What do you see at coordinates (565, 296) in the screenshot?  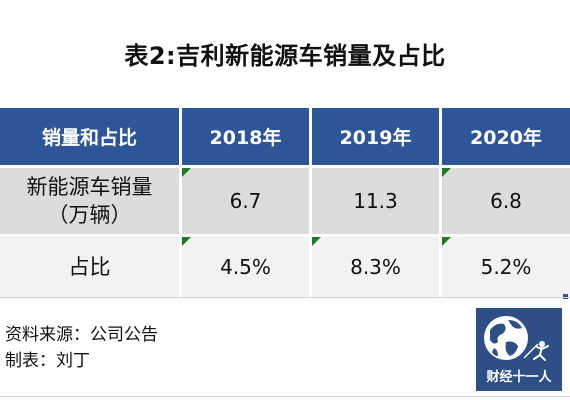 I see `selection-handle-icon` at bounding box center [565, 296].